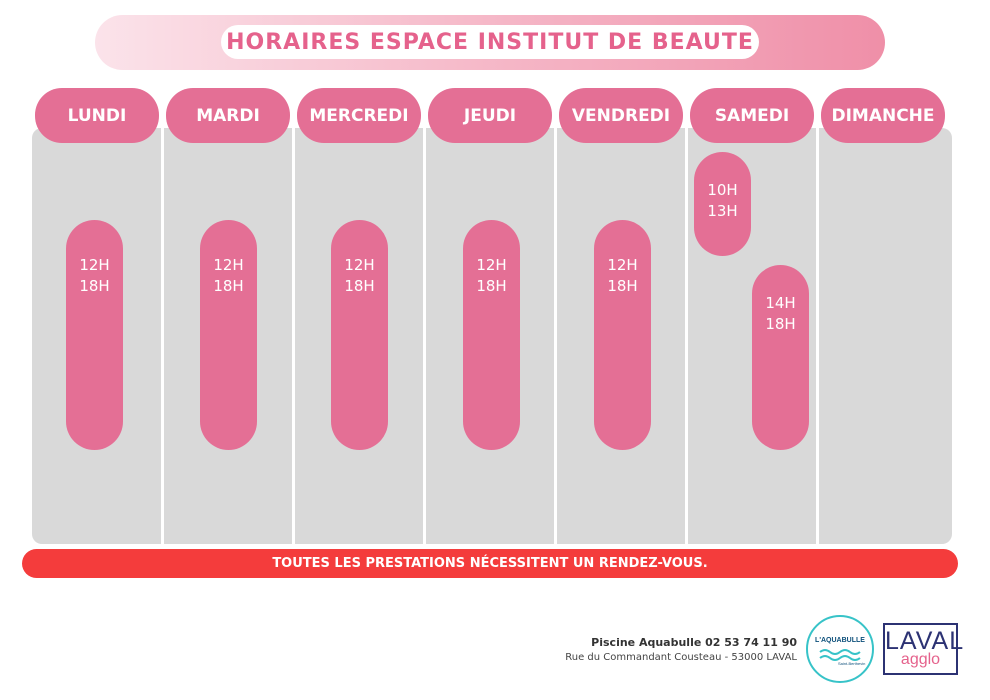 The image size is (990, 700). Describe the element at coordinates (681, 657) in the screenshot. I see `contact-address: Rue du Commandant Cousteau - 53000 LAVAL` at that location.